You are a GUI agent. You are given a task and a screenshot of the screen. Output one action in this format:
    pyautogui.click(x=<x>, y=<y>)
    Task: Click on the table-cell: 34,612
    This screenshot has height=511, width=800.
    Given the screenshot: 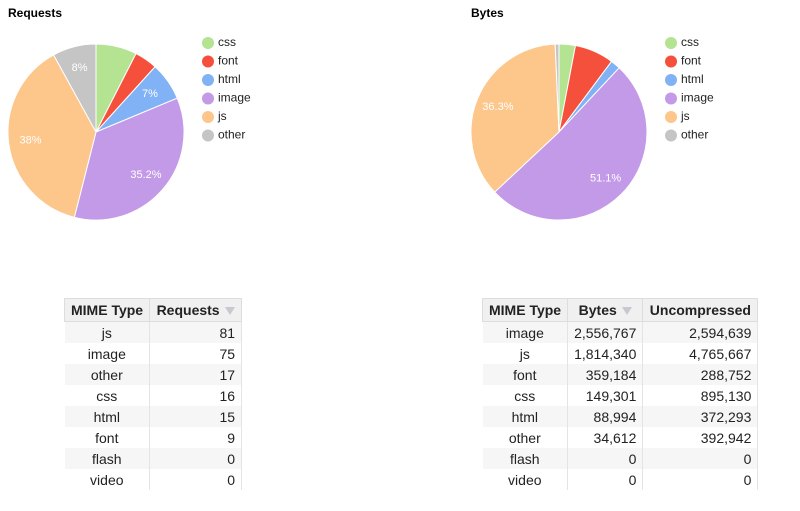 What is the action you would take?
    pyautogui.click(x=605, y=437)
    